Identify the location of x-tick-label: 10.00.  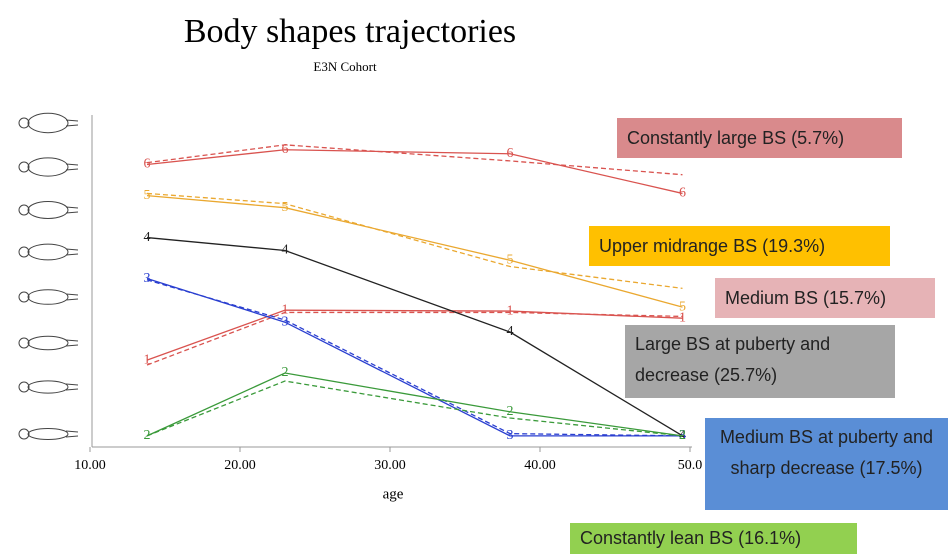
(90, 465).